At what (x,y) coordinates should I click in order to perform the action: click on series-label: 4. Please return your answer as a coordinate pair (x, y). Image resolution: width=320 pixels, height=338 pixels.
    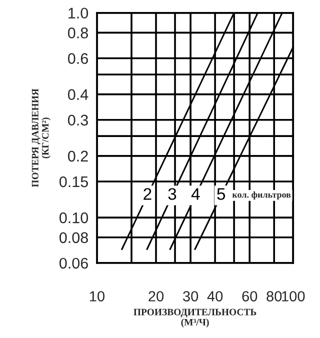
    Looking at the image, I should click on (195, 194).